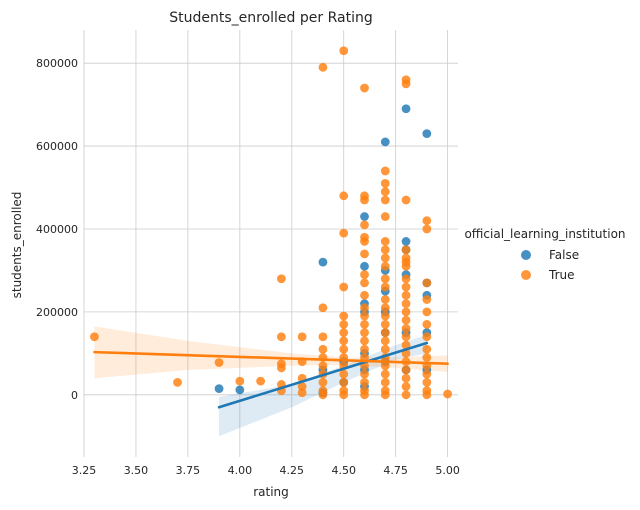 This screenshot has height=510, width=640. I want to click on y-tick-label: 0, so click(74, 395).